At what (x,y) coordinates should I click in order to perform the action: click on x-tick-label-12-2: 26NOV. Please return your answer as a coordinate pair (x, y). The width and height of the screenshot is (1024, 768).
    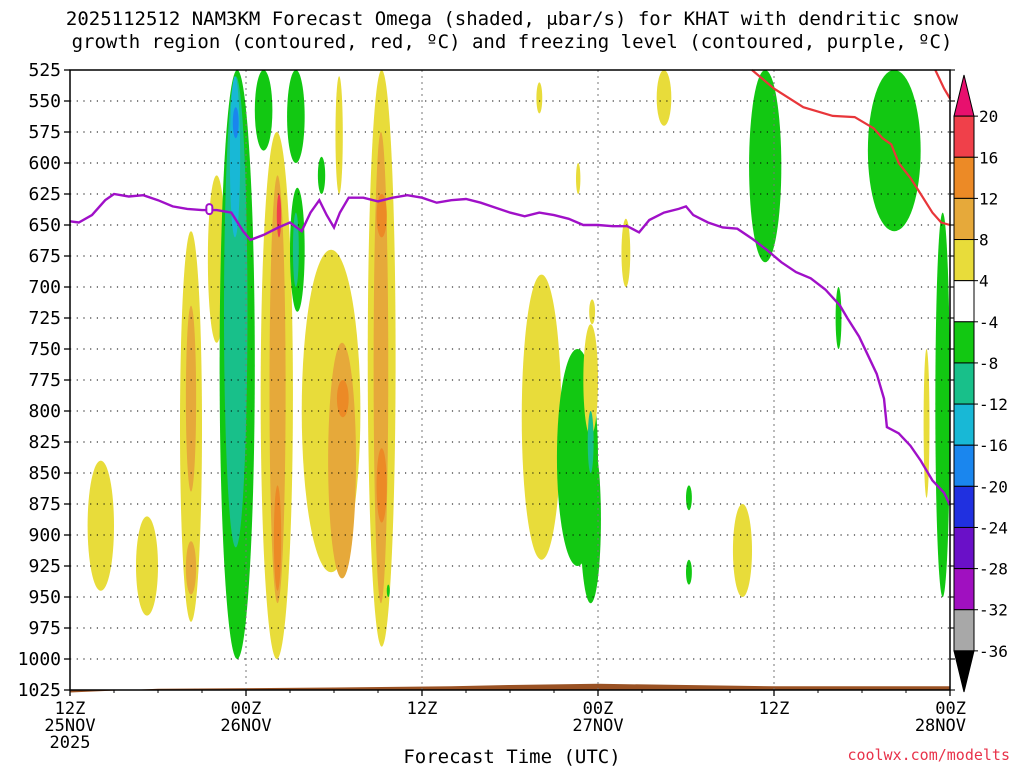
    Looking at the image, I should click on (245, 726).